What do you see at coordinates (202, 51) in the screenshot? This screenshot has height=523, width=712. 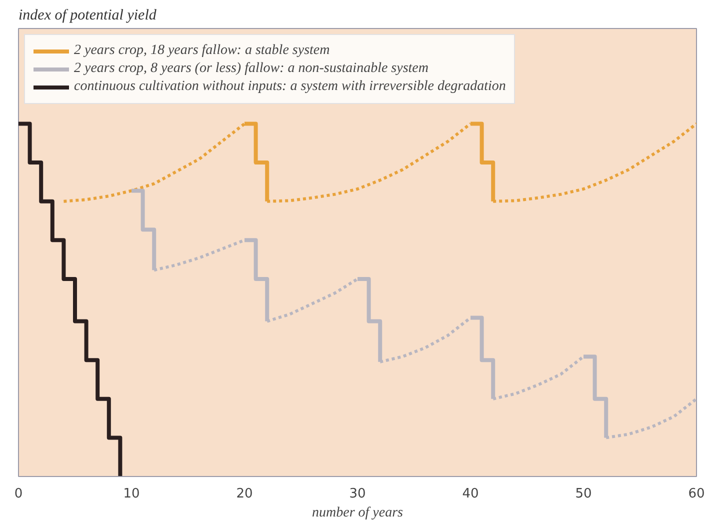 I see `legend-label: 2 years crop, 18 years fallow: a stable system` at bounding box center [202, 51].